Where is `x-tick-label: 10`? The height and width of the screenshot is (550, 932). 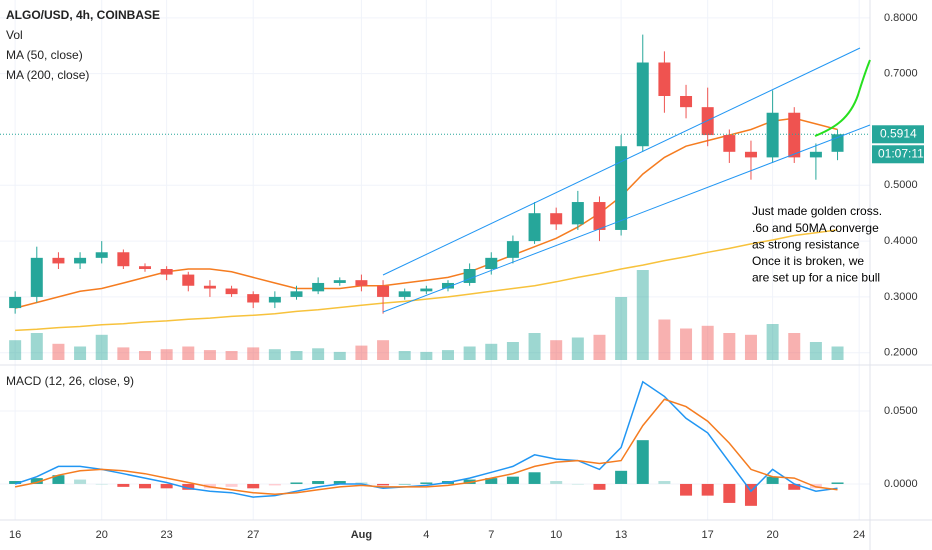
x-tick-label: 10 is located at coordinates (556, 535).